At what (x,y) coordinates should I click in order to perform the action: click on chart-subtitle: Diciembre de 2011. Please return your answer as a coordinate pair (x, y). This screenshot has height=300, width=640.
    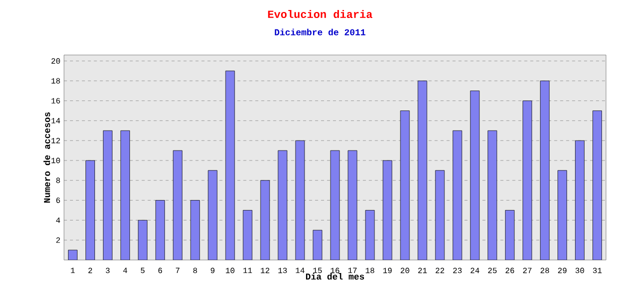
    Looking at the image, I should click on (320, 32).